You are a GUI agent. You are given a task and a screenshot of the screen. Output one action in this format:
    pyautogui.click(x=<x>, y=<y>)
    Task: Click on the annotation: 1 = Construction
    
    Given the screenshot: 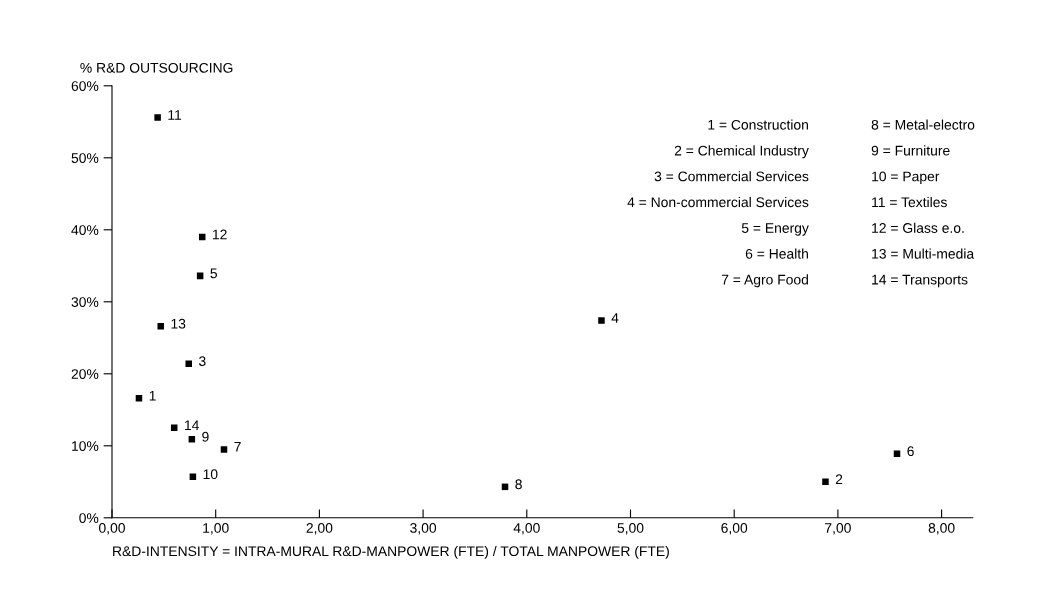 What is the action you would take?
    pyautogui.click(x=758, y=124)
    